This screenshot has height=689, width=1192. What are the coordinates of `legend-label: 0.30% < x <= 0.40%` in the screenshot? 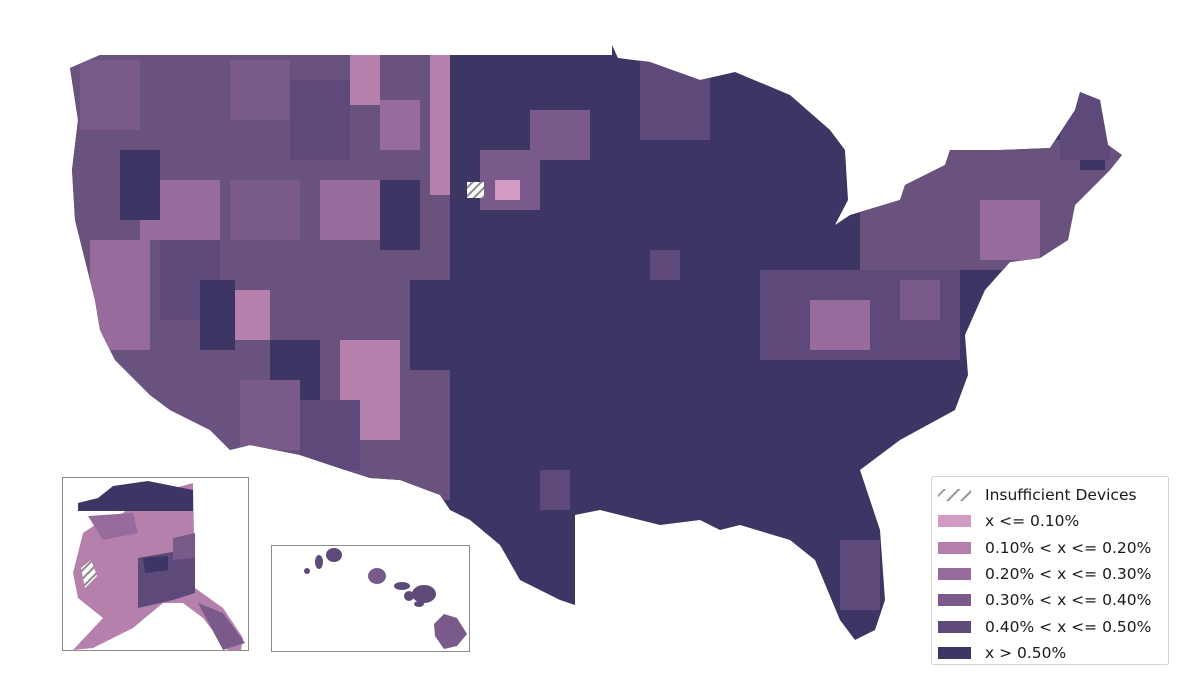 It's located at (1068, 600).